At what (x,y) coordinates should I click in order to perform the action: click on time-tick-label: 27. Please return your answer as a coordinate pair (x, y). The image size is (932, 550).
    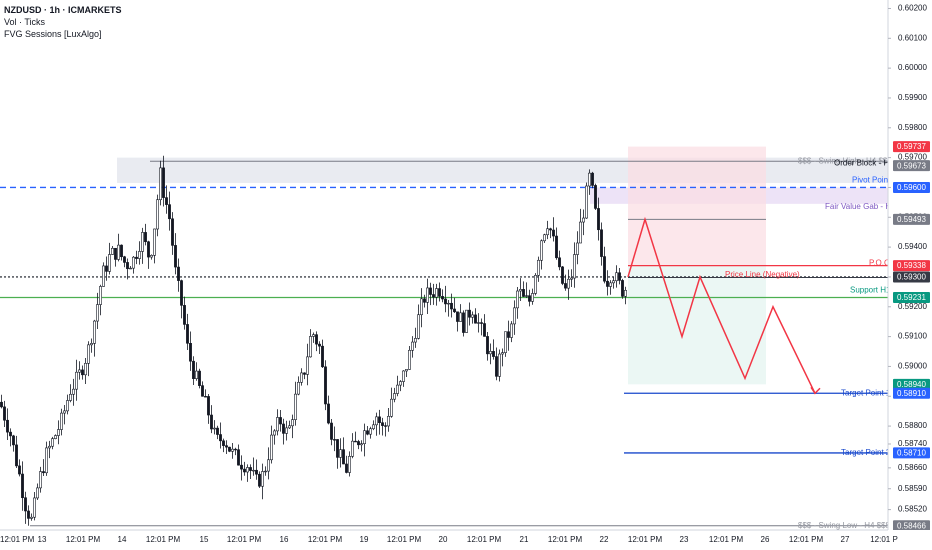
    Looking at the image, I should click on (845, 539).